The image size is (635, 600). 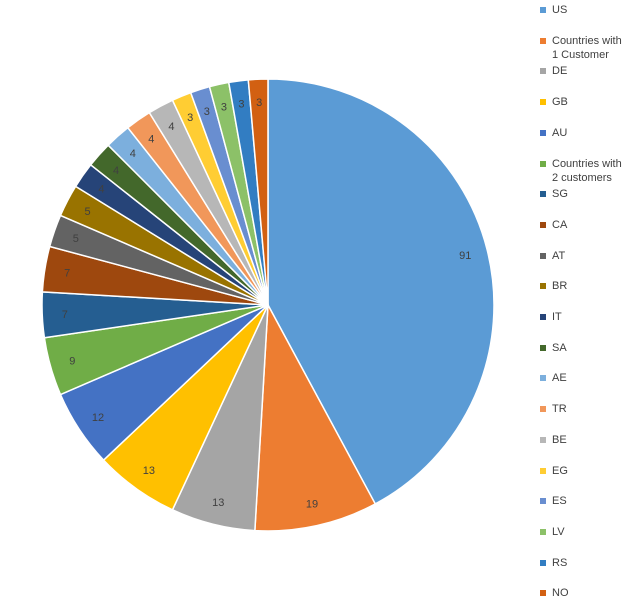 What do you see at coordinates (587, 532) in the screenshot?
I see `legend-item-17: LV` at bounding box center [587, 532].